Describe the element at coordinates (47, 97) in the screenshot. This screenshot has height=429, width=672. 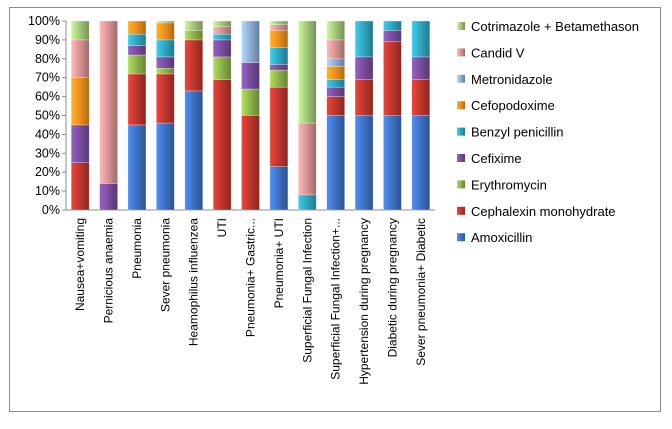
I see `y-tick-label: 60%` at that location.